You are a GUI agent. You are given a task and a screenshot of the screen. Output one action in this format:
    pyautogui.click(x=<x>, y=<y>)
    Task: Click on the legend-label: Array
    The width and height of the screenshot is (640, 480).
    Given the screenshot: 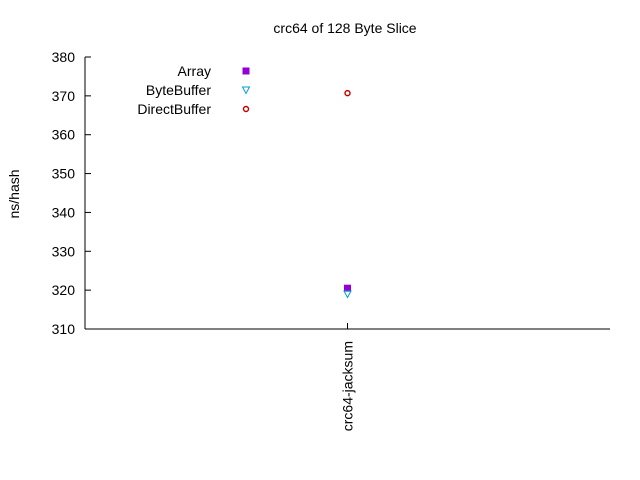 What is the action you would take?
    pyautogui.click(x=194, y=71)
    